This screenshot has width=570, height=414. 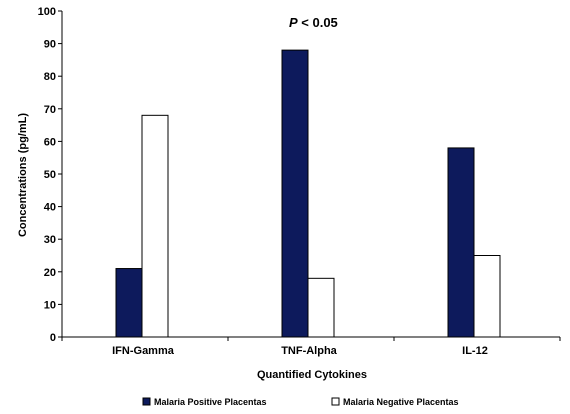 I want to click on bar-positive-ifn-gamma, so click(x=129, y=303).